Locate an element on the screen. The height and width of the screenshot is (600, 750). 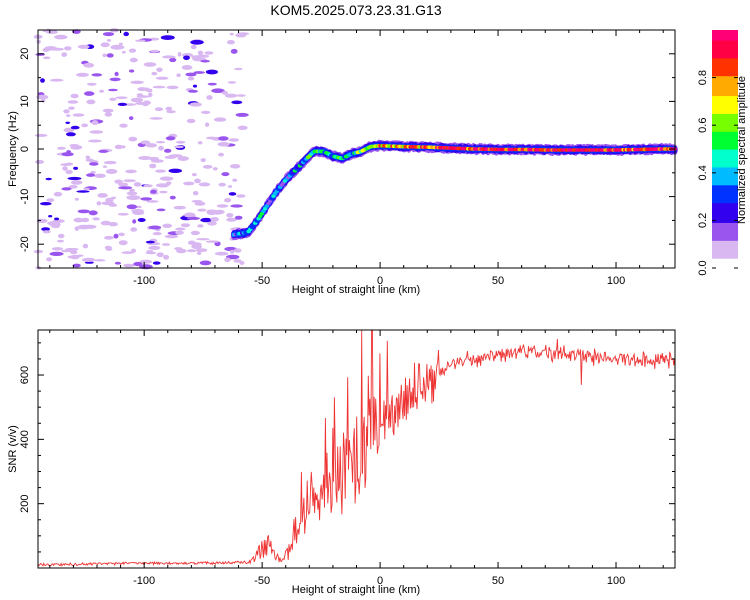
spectrogram-x-tick-label: 0 is located at coordinates (380, 281).